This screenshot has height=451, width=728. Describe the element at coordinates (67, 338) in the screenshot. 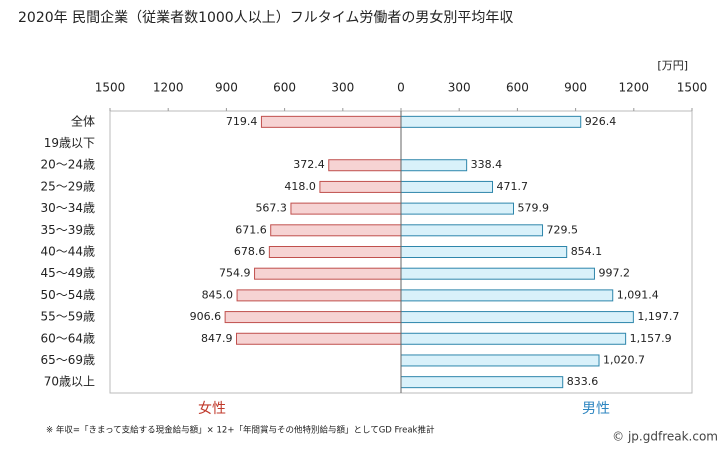

I see `category-label: 60～64歳` at that location.